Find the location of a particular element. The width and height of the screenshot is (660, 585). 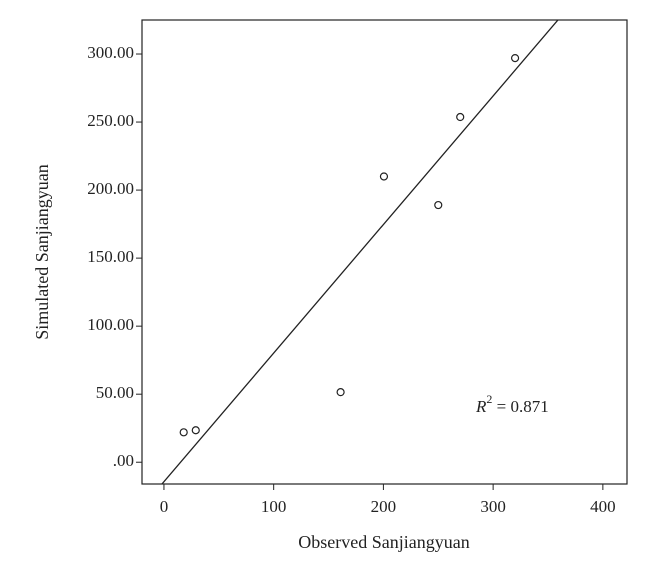

y-tick-label: 50.00 is located at coordinates (115, 392).